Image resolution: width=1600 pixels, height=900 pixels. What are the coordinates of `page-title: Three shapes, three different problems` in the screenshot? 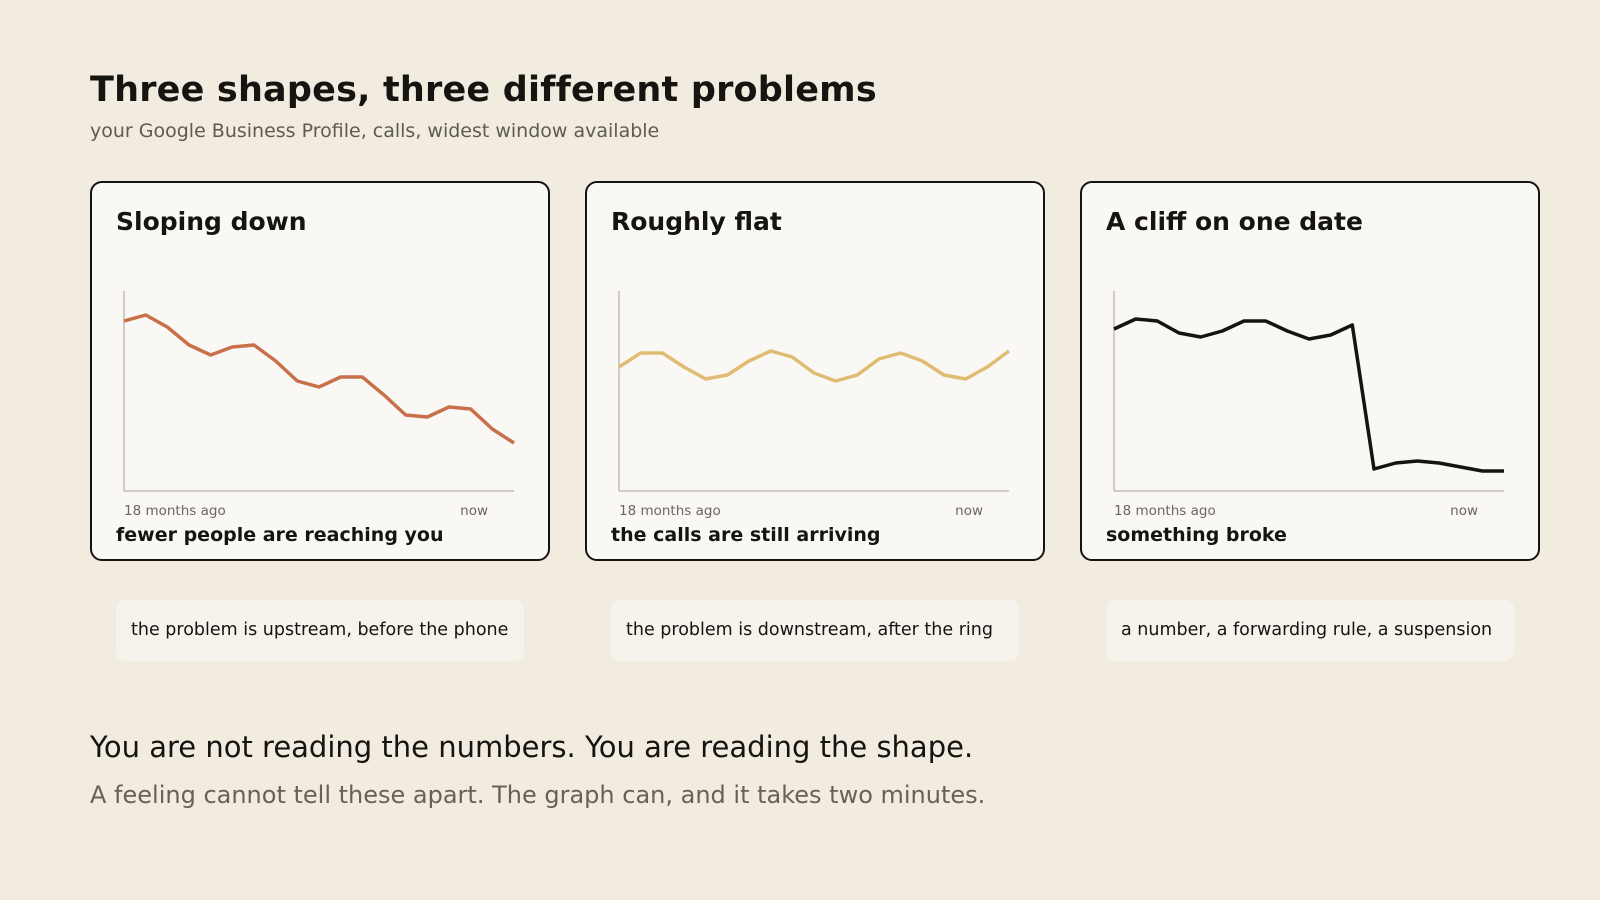 It's located at (483, 90).